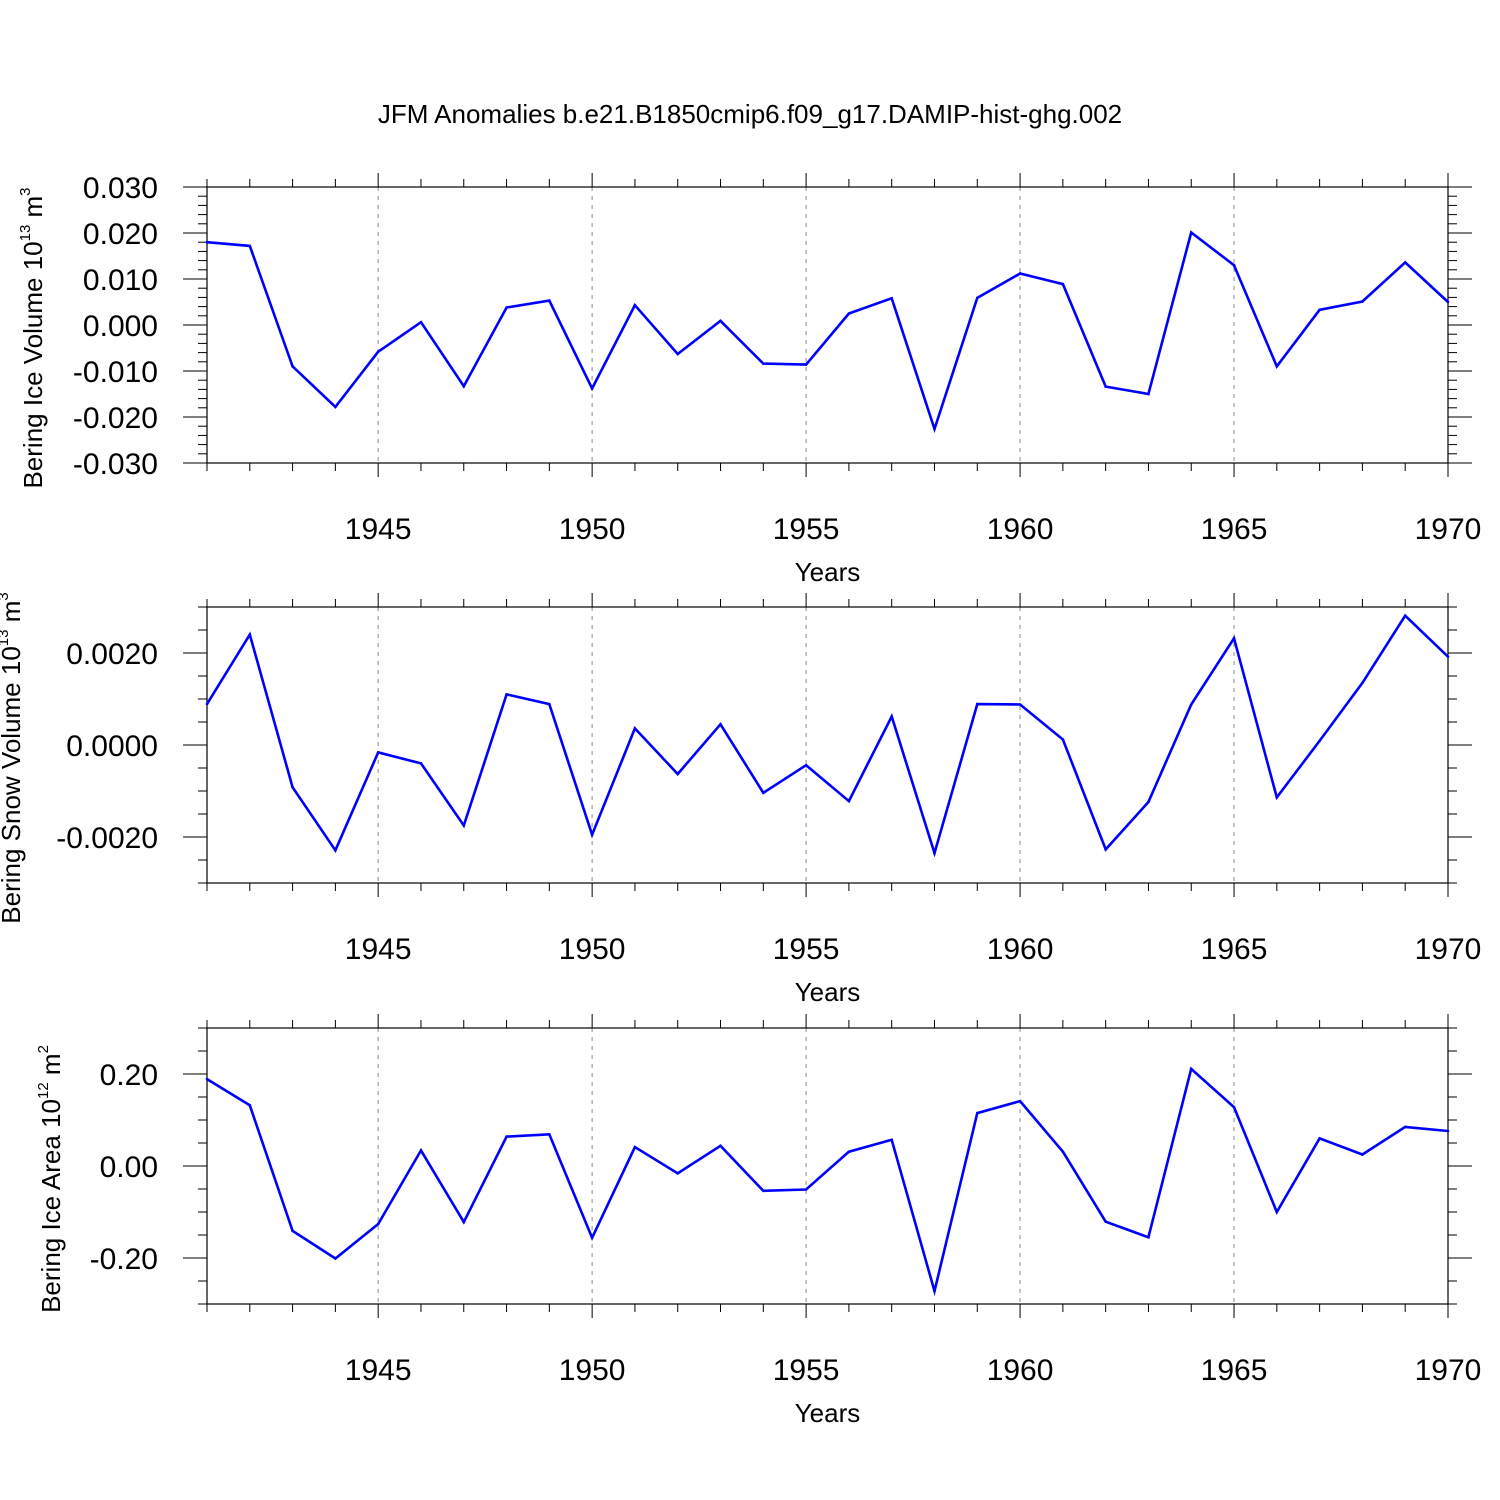  What do you see at coordinates (1234, 529) in the screenshot?
I see `x-tick-label: 1965` at bounding box center [1234, 529].